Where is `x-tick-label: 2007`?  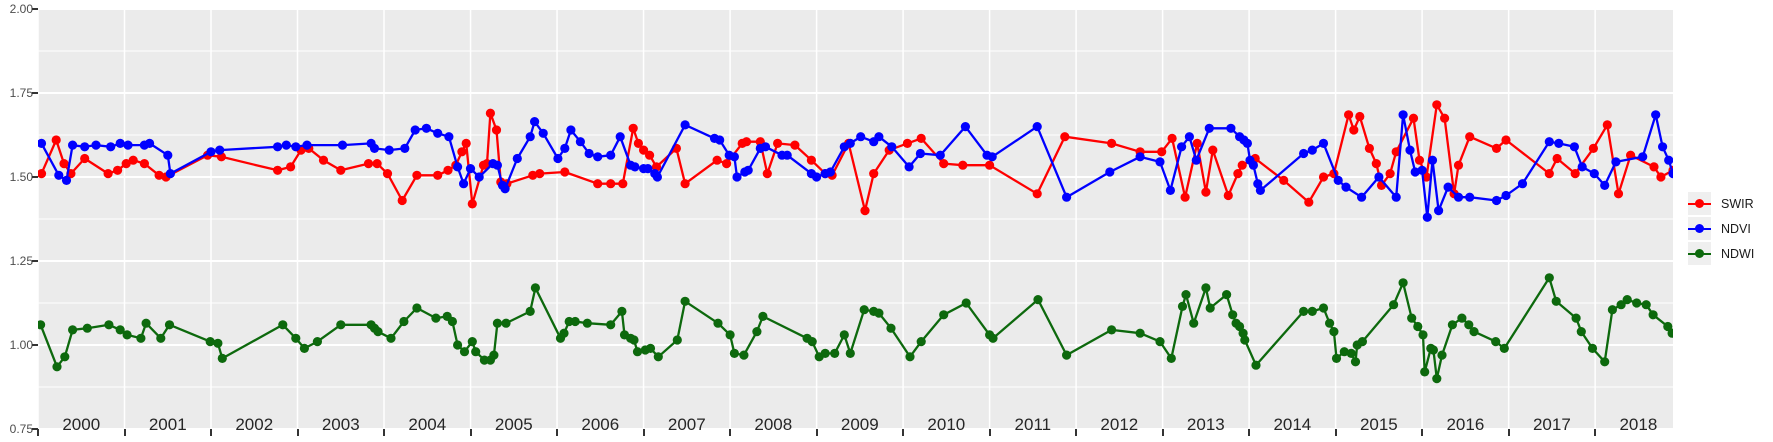 x-tick-label: 2007 is located at coordinates (686, 424).